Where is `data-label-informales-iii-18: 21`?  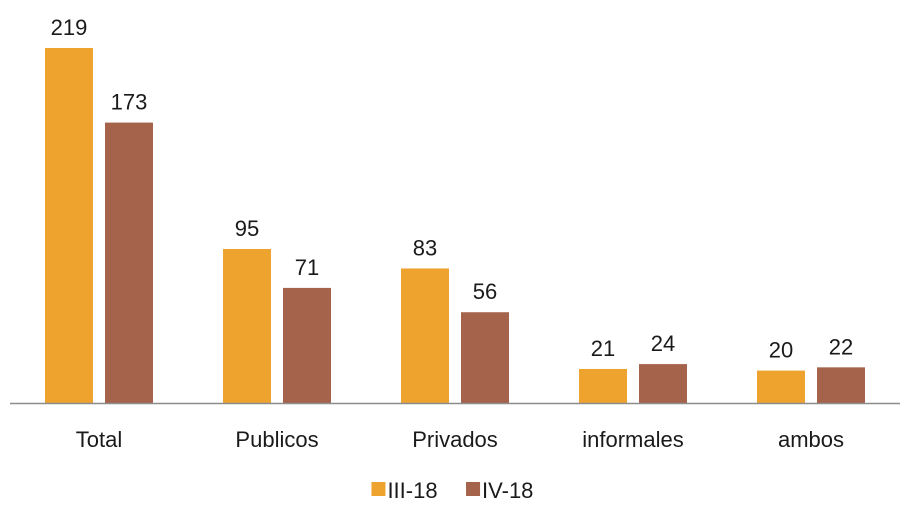
data-label-informales-iii-18: 21 is located at coordinates (603, 348).